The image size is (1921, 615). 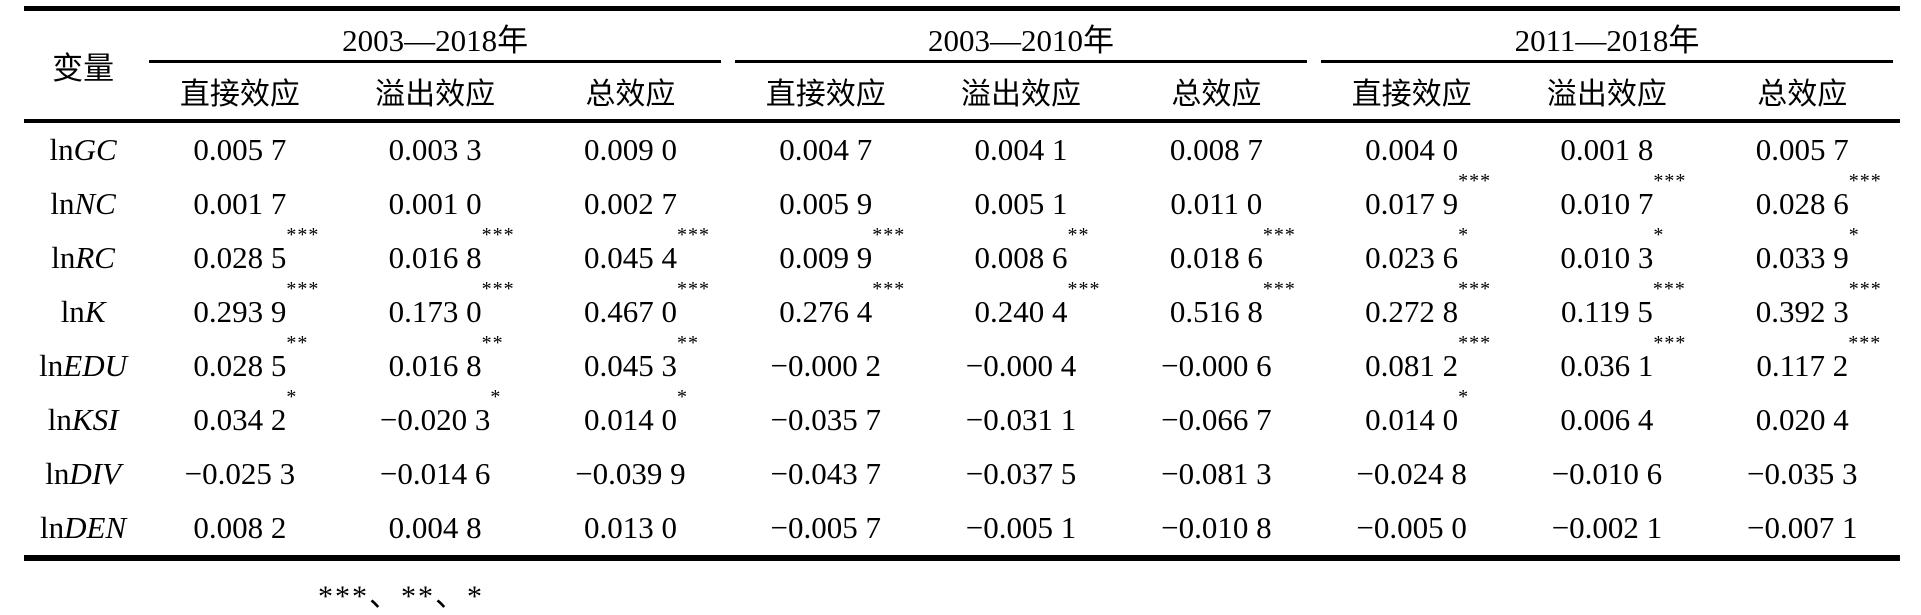 I want to click on effect-value-cell: −0.043 7, so click(x=825, y=473).